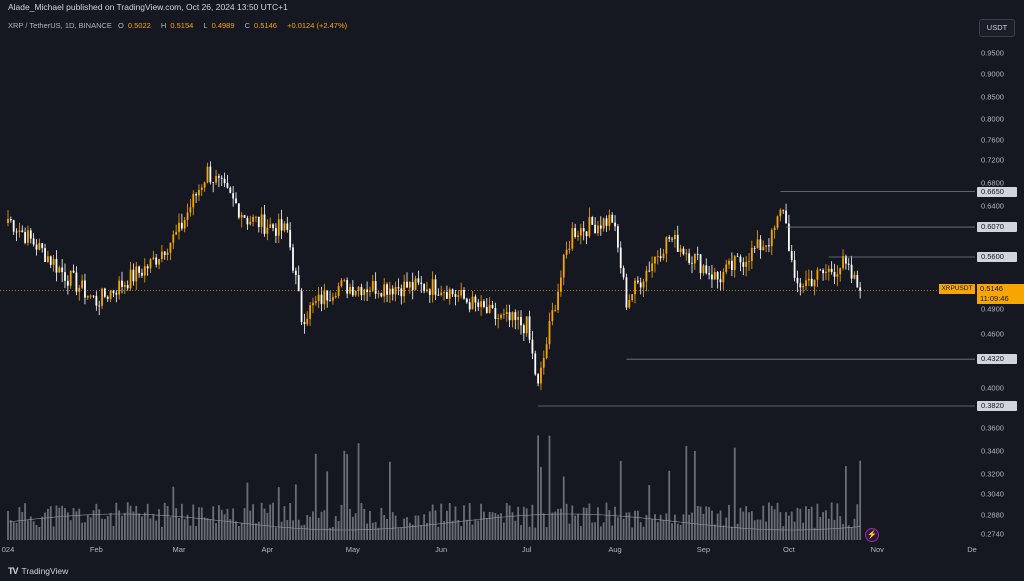 The image size is (1024, 581). I want to click on lightning-icon: ⚡, so click(872, 535).